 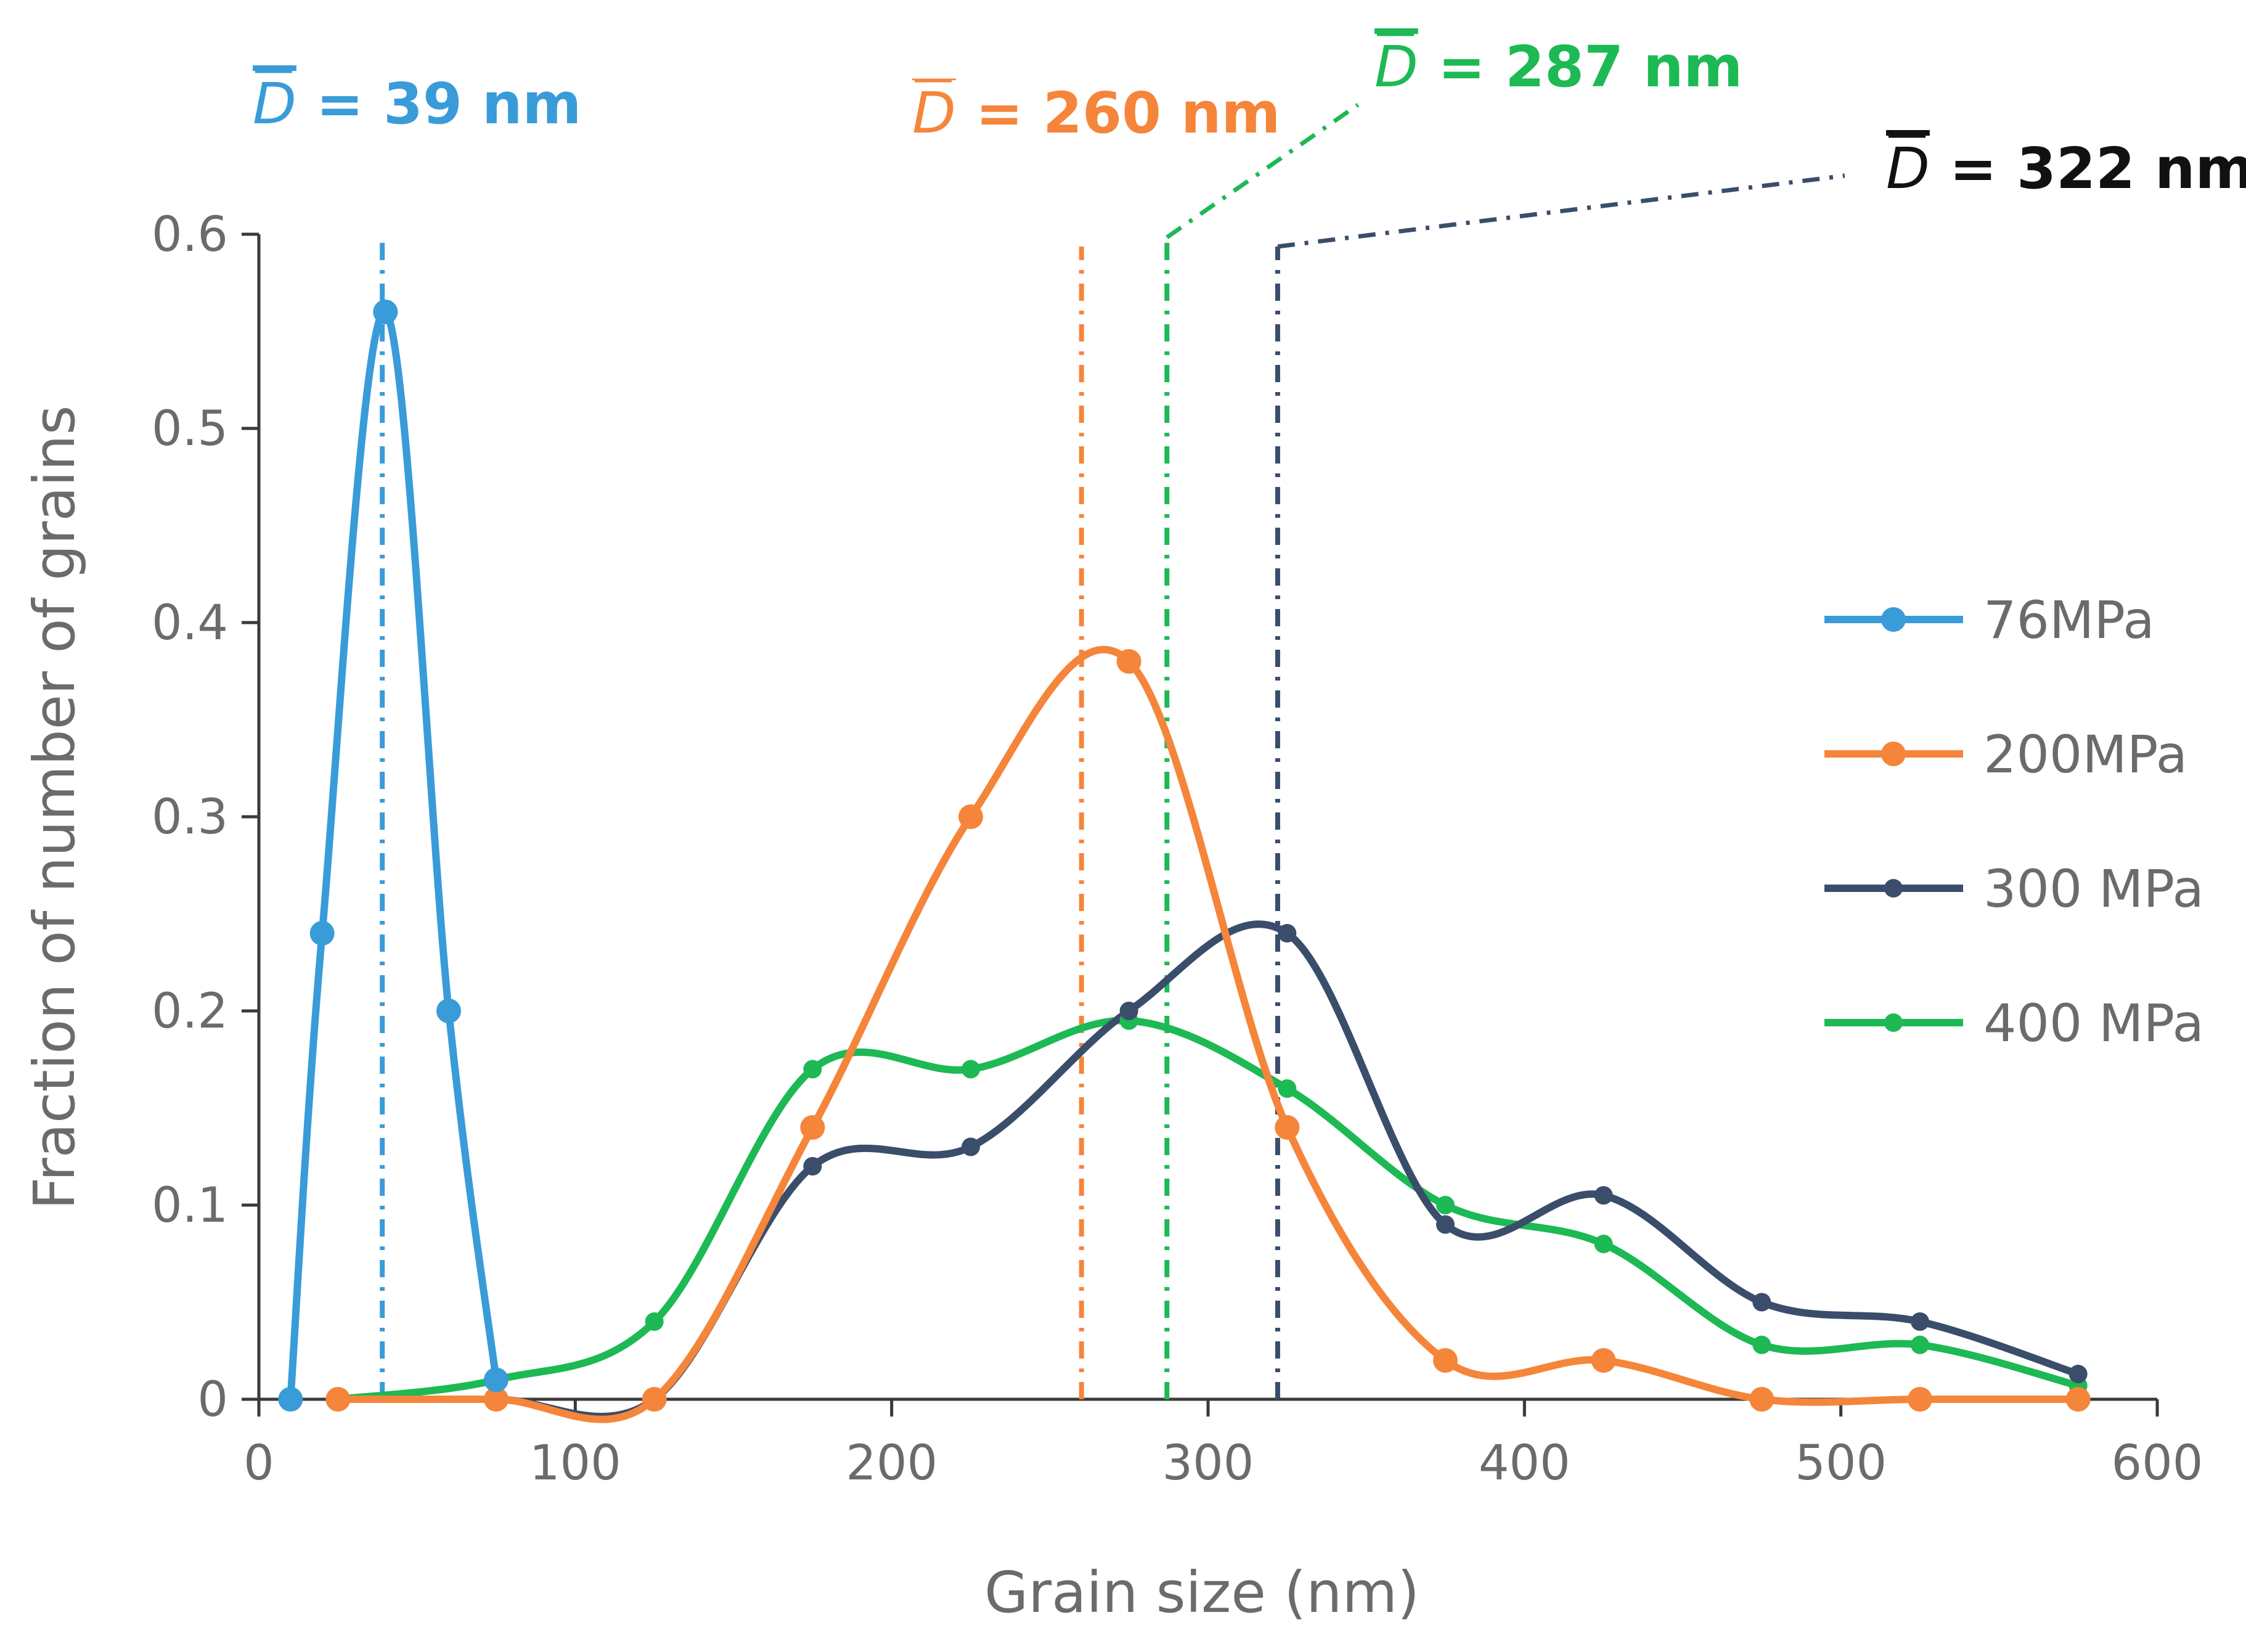 I want to click on y-tick-label: 0.1, so click(x=190, y=1205).